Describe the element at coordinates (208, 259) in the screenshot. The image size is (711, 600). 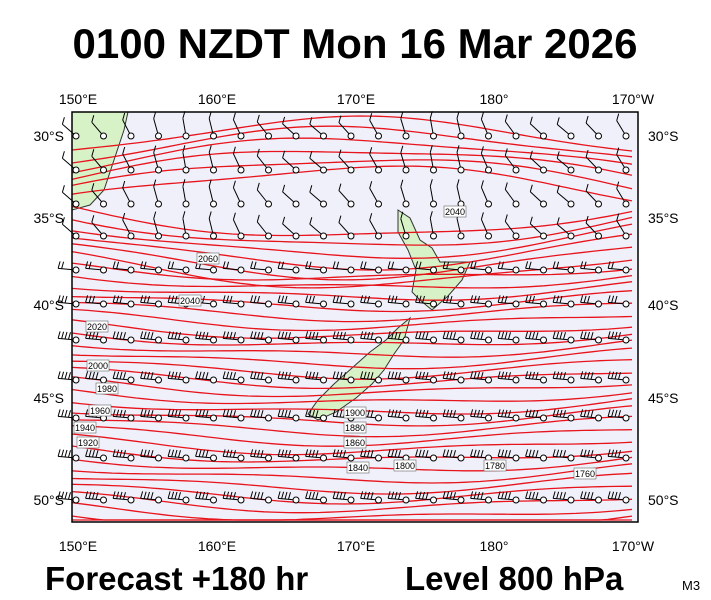
I see `contour-label: 2060` at that location.